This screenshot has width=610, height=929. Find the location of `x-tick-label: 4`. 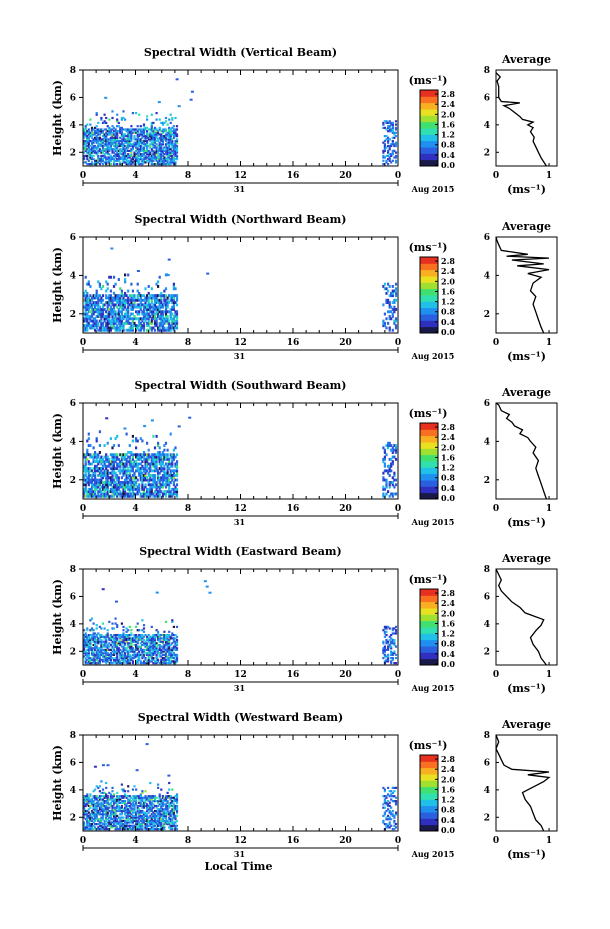

x-tick-label: 4 is located at coordinates (135, 343).